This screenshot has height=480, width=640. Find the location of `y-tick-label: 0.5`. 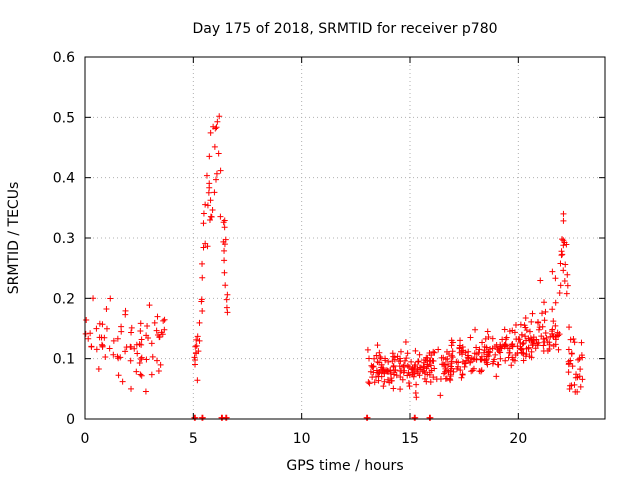

y-tick-label: 0.5 is located at coordinates (64, 118).